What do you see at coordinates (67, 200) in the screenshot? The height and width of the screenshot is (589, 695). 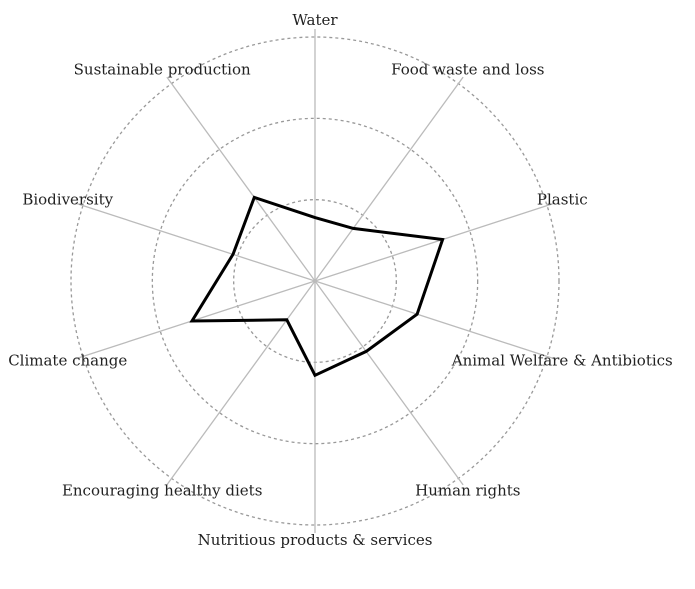 I see `axis-label: Biodiversity` at bounding box center [67, 200].